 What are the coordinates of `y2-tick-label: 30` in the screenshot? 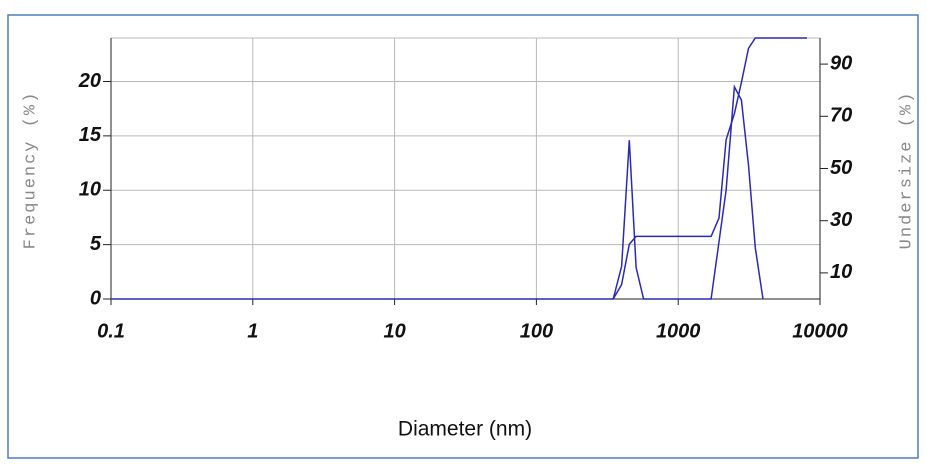 It's located at (841, 220).